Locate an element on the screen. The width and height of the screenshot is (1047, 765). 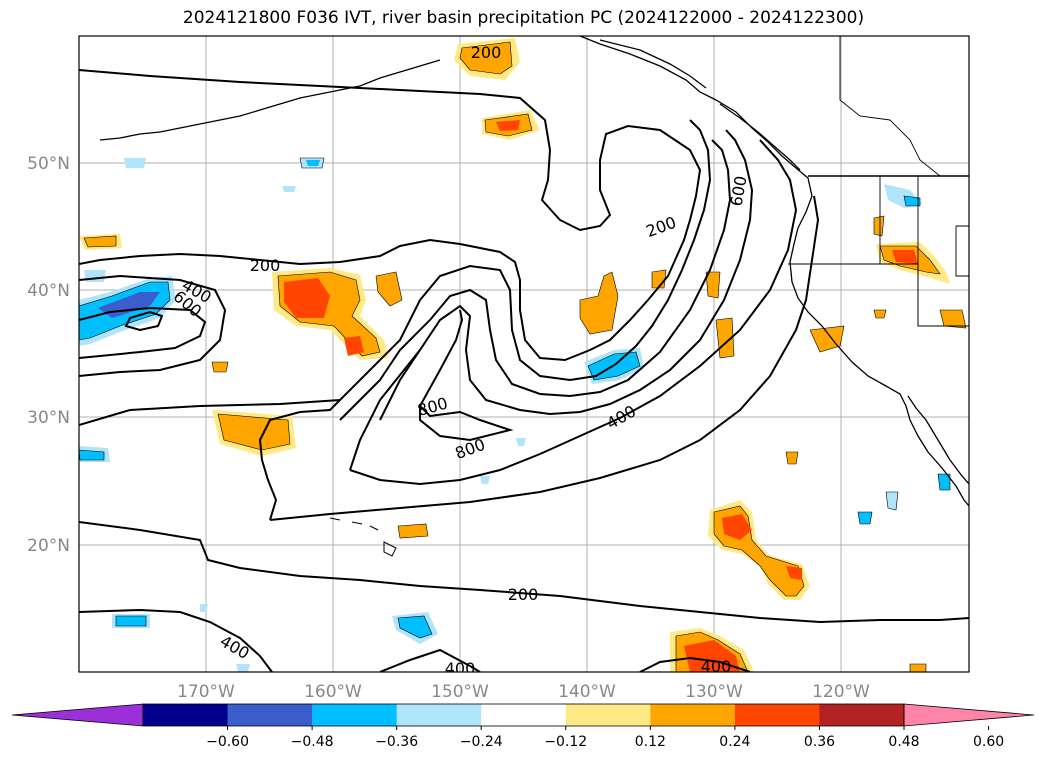
latitude-labels: 50°N 40°N 30°N 20°N is located at coordinates (48, 355).